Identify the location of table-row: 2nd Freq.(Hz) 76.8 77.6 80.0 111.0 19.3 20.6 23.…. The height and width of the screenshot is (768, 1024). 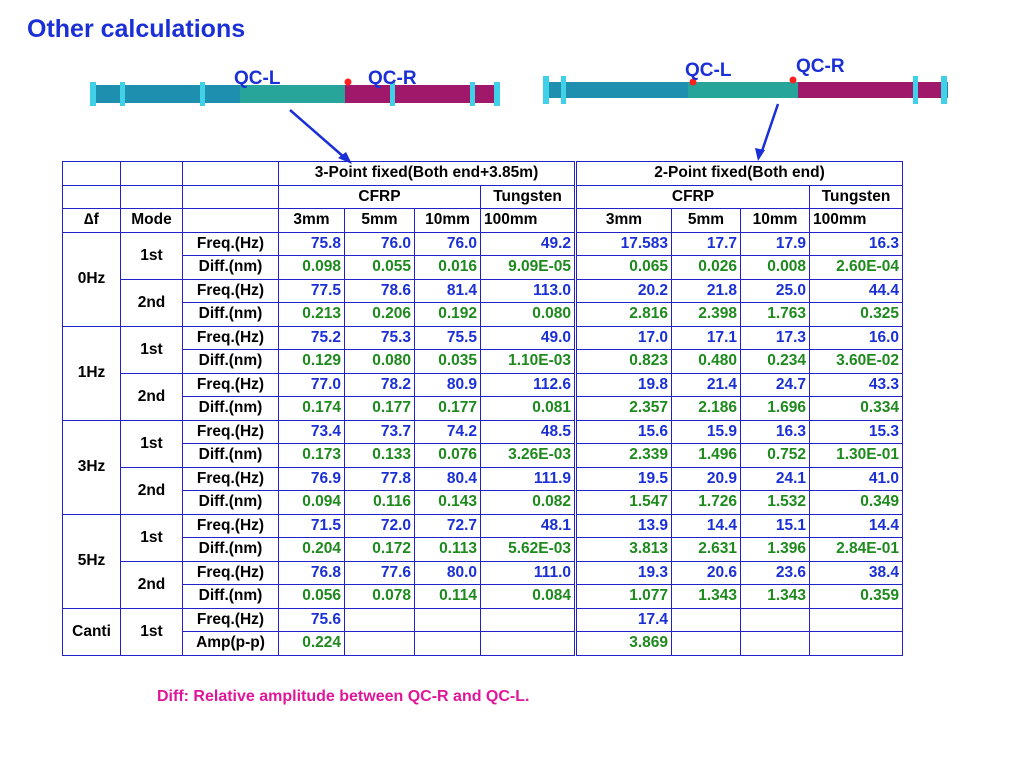
(483, 584).